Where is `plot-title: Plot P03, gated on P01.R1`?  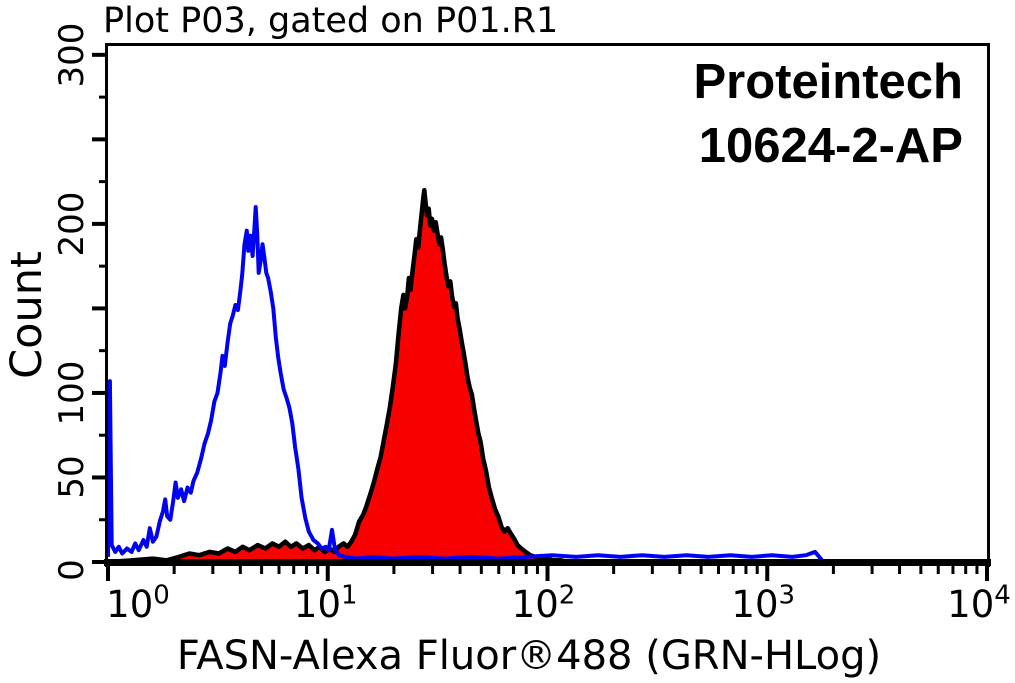 plot-title: Plot P03, gated on P01.R1 is located at coordinates (331, 21).